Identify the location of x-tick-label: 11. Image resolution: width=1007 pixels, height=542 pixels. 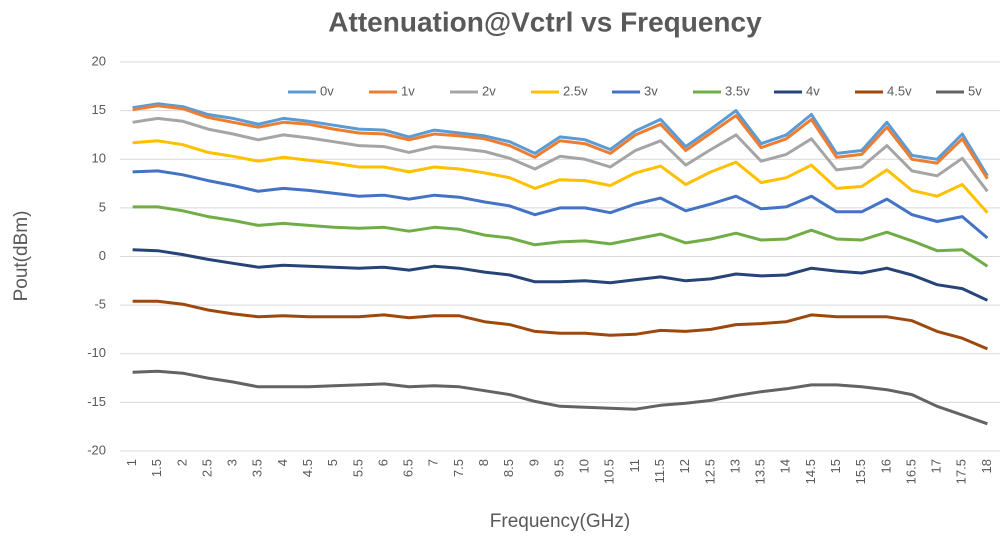
(634, 466).